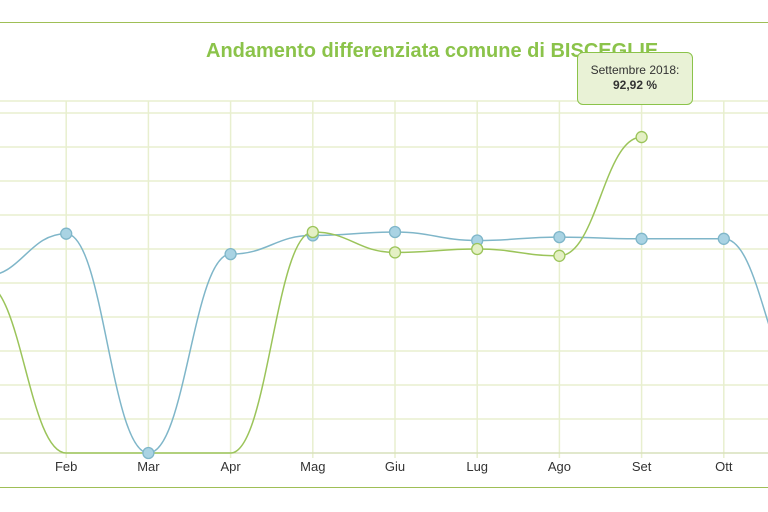 This screenshot has height=512, width=768. Describe the element at coordinates (642, 466) in the screenshot. I see `x-tick-label: Set` at that location.